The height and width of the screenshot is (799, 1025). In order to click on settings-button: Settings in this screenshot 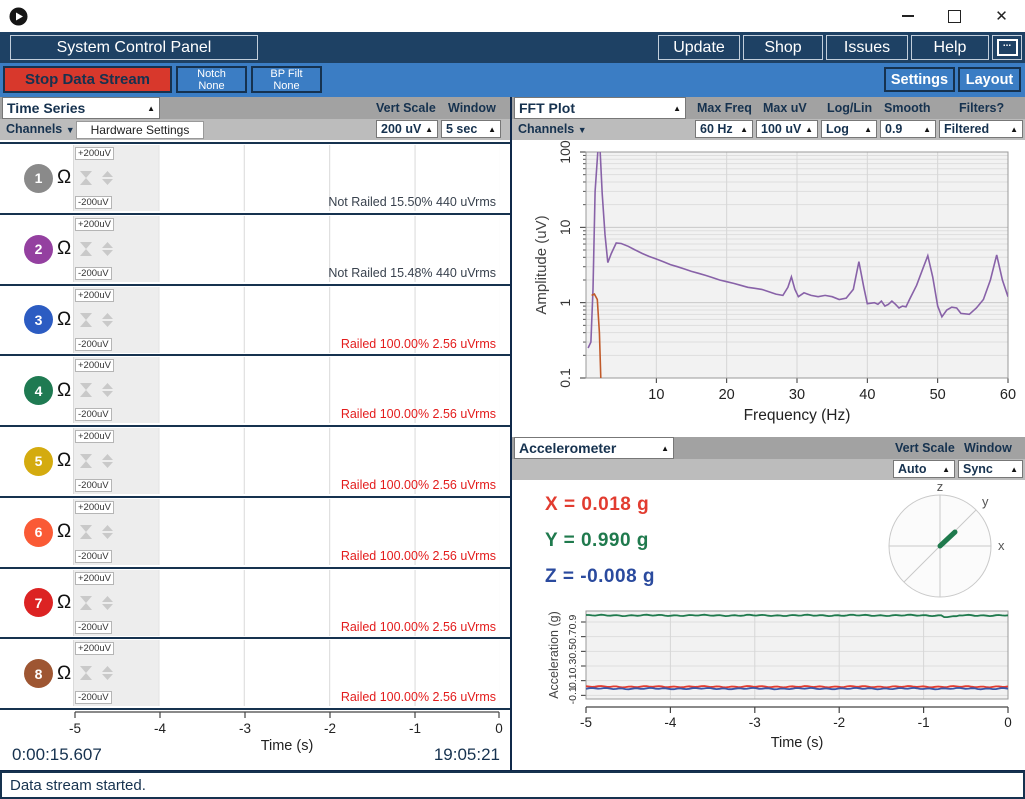, I will do `click(919, 79)`.